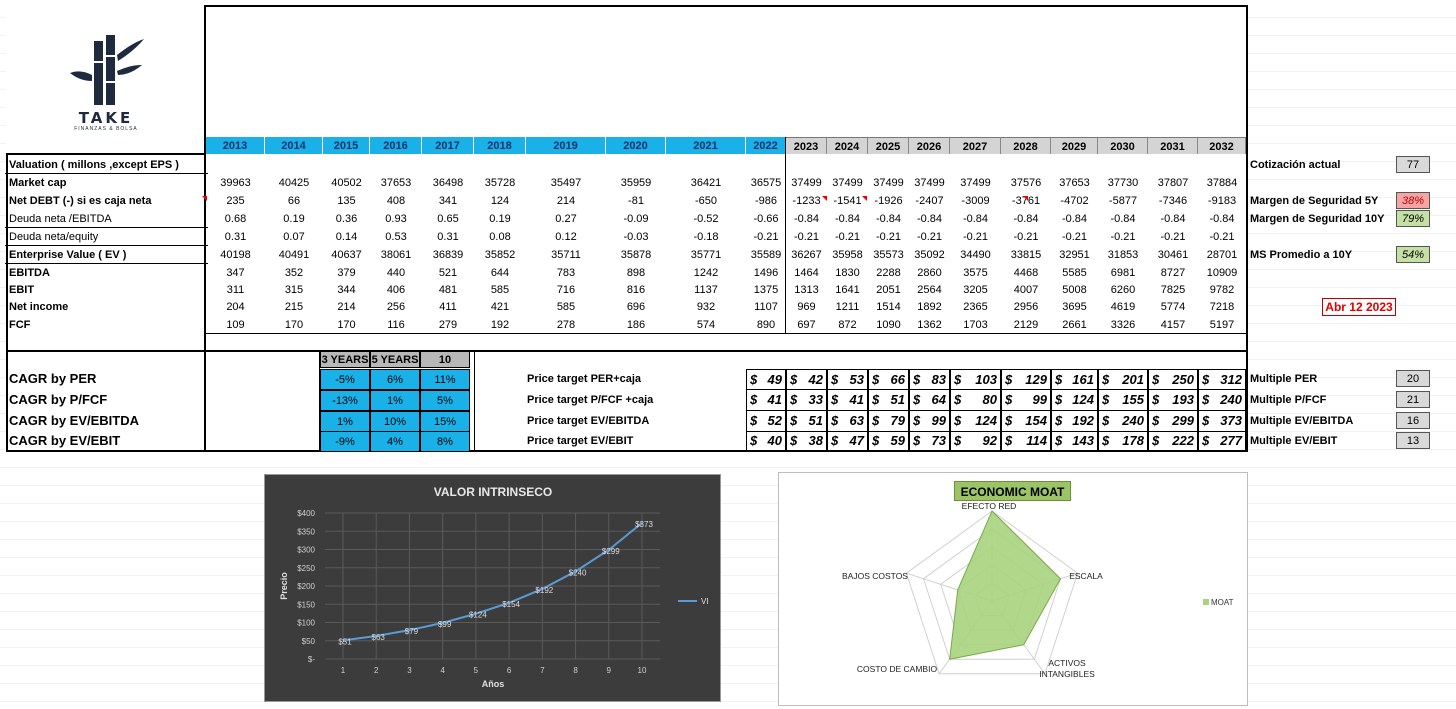 This screenshot has width=1456, height=709. What do you see at coordinates (1123, 400) in the screenshot?
I see `price-target-cell: $155` at bounding box center [1123, 400].